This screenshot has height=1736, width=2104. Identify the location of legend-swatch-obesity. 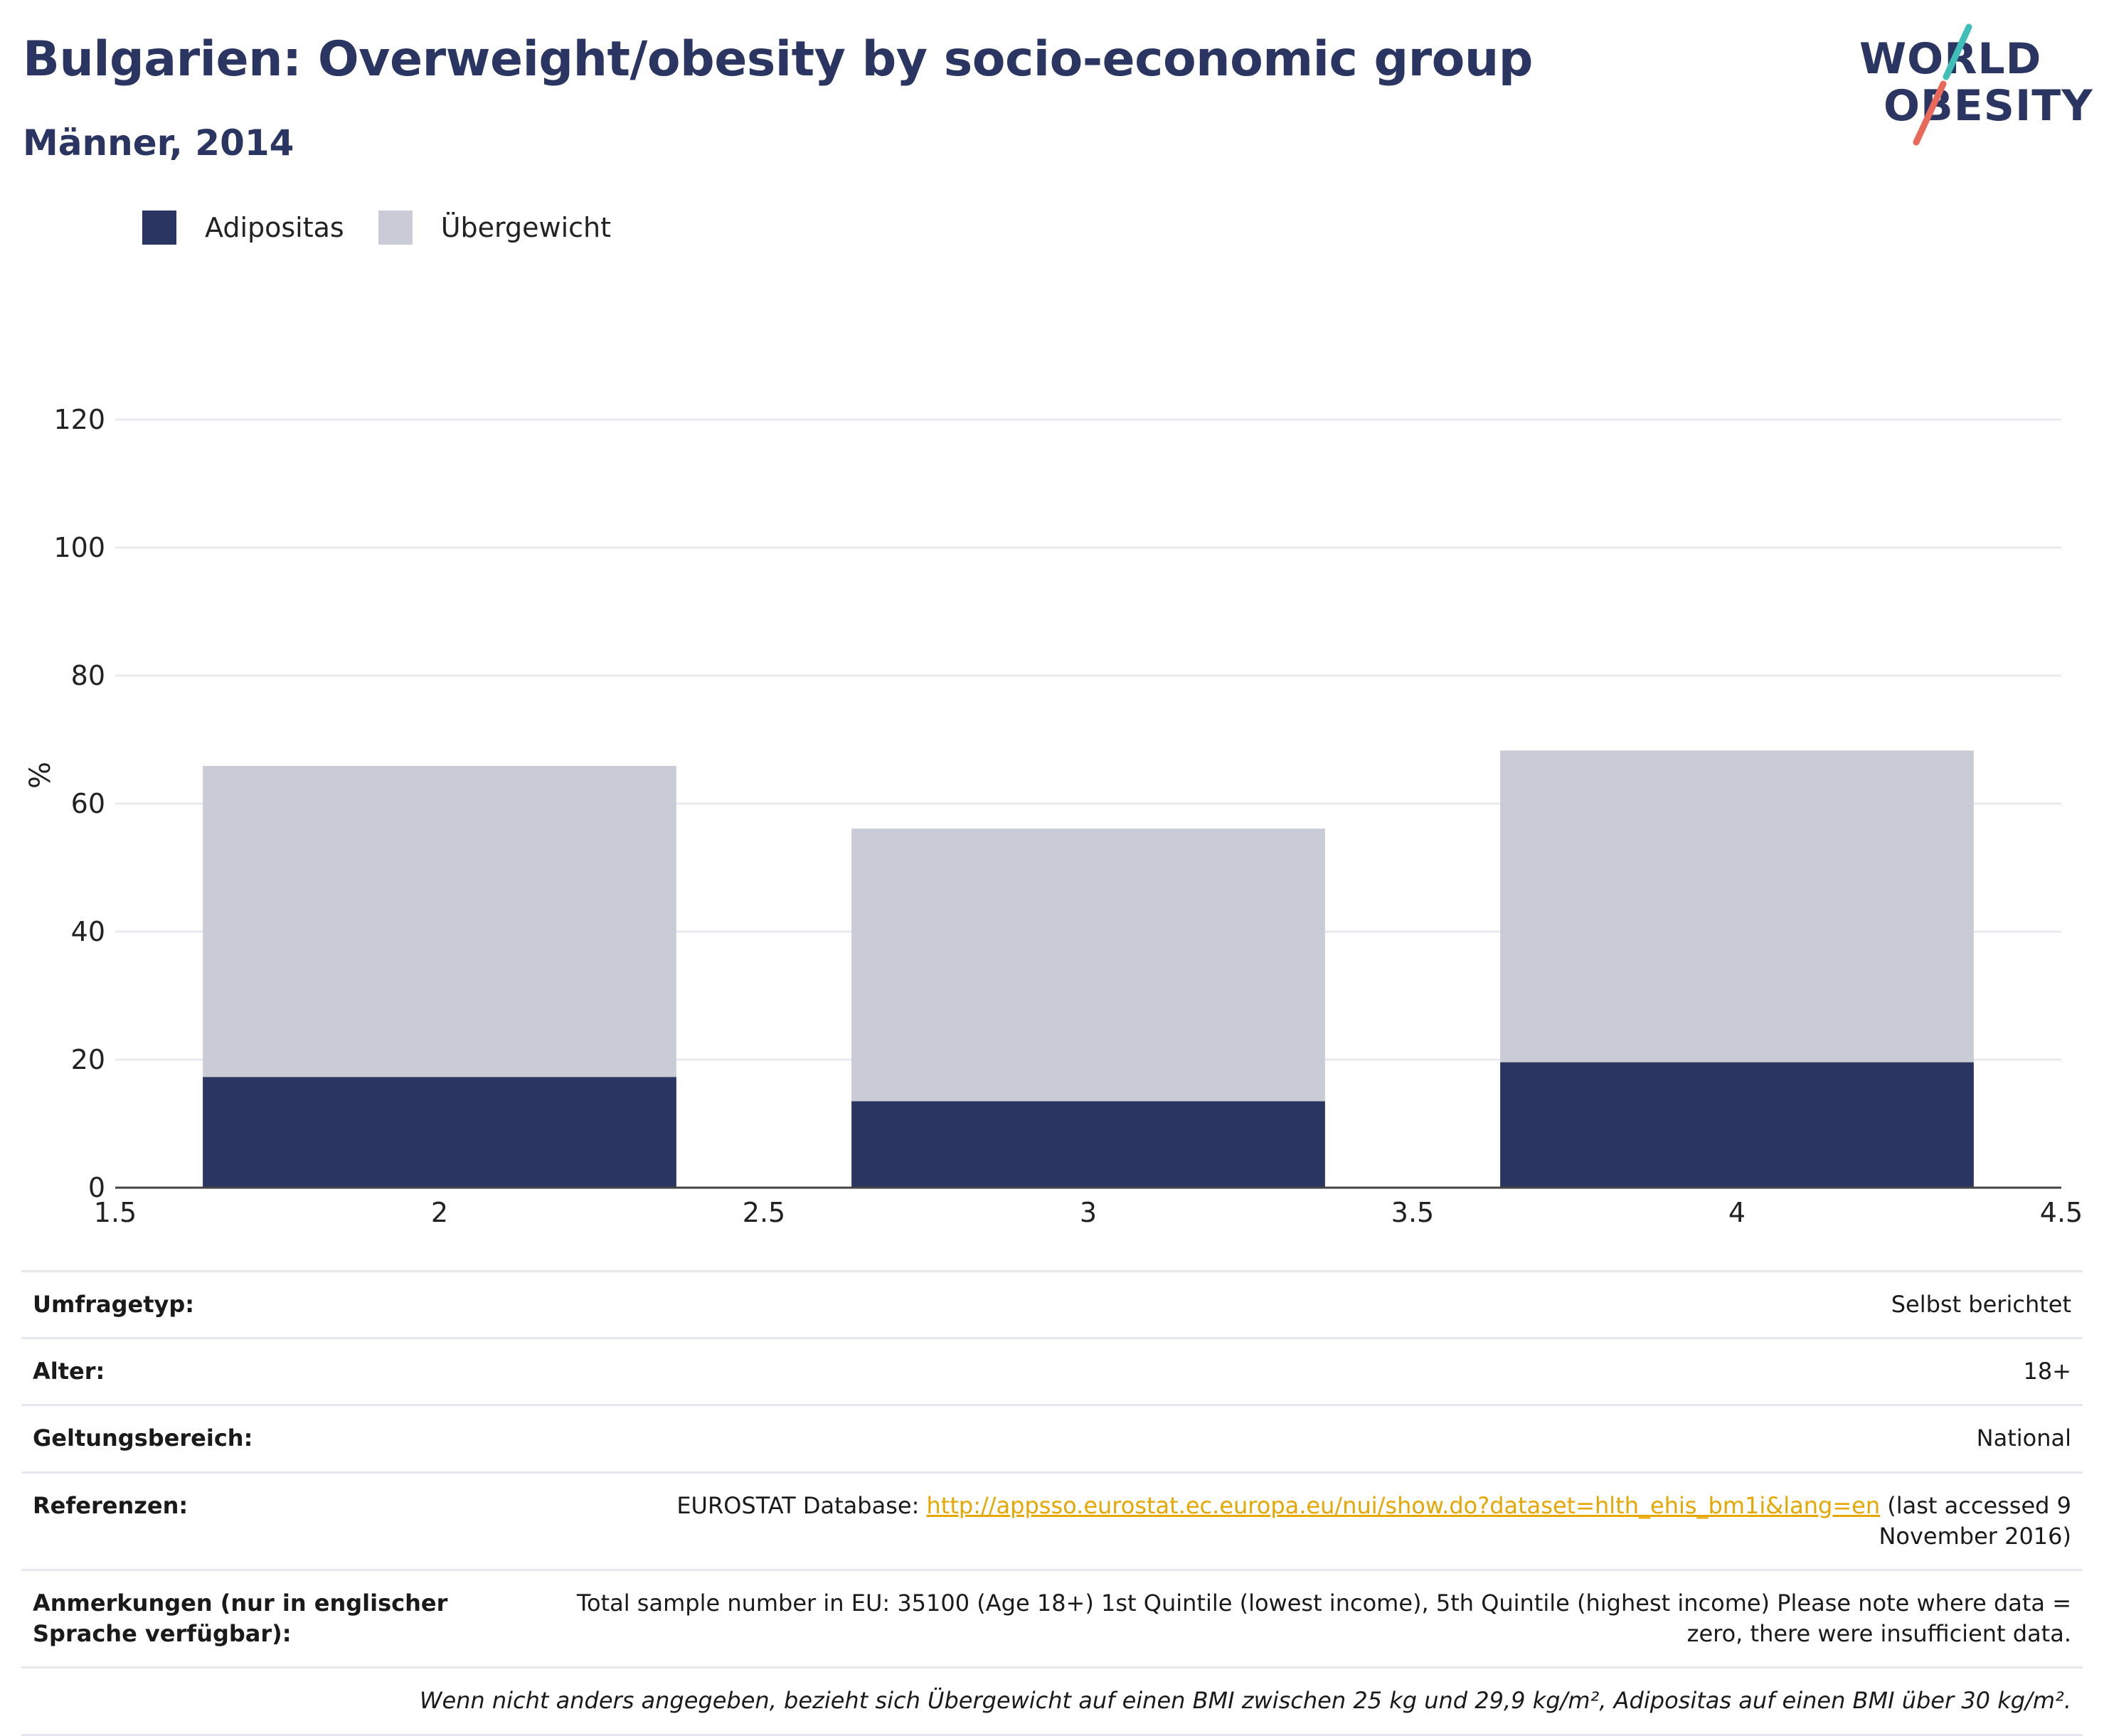
(159, 228).